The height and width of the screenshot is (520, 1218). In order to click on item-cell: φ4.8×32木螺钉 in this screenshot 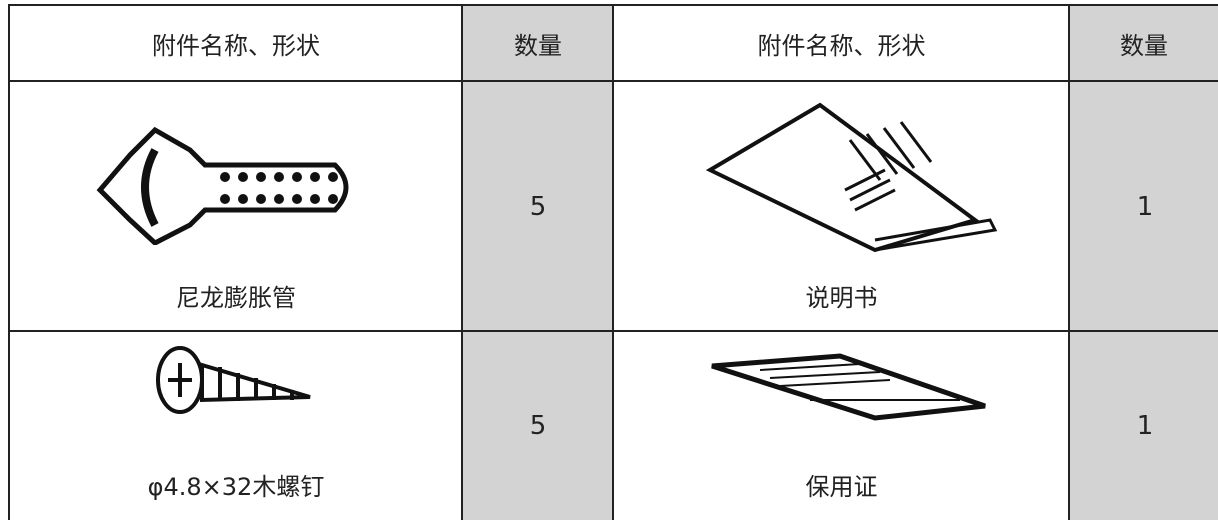, I will do `click(235, 425)`.